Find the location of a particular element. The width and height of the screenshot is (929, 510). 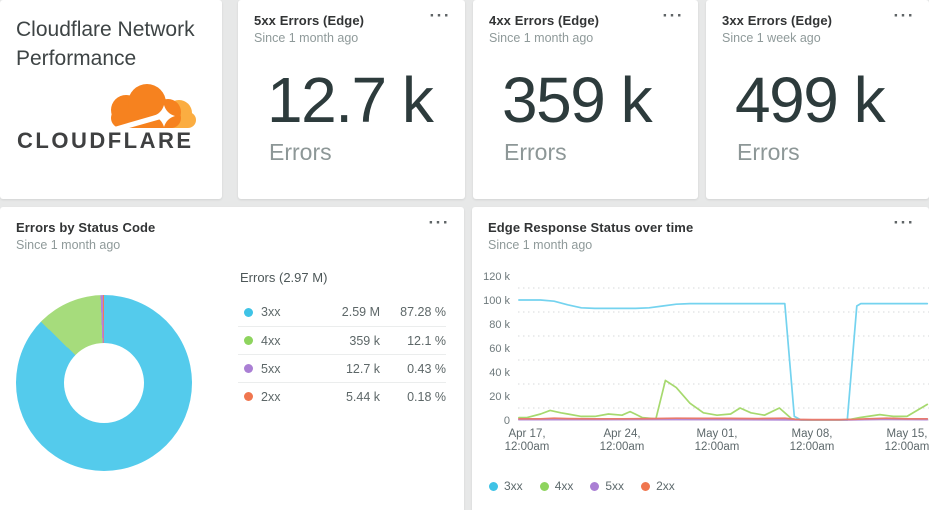

card-subtitle: Since 1 week ago is located at coordinates (771, 38).